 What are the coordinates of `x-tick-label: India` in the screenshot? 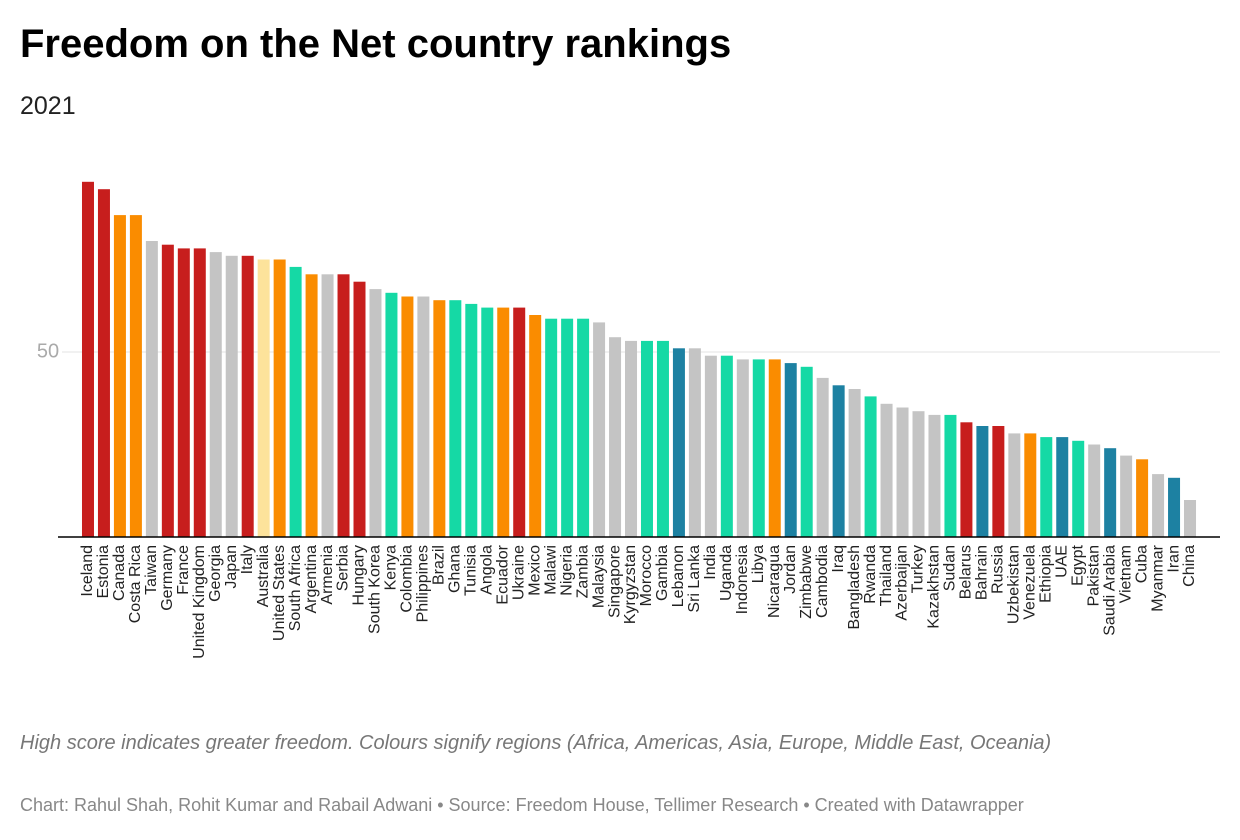 It's located at (710, 562).